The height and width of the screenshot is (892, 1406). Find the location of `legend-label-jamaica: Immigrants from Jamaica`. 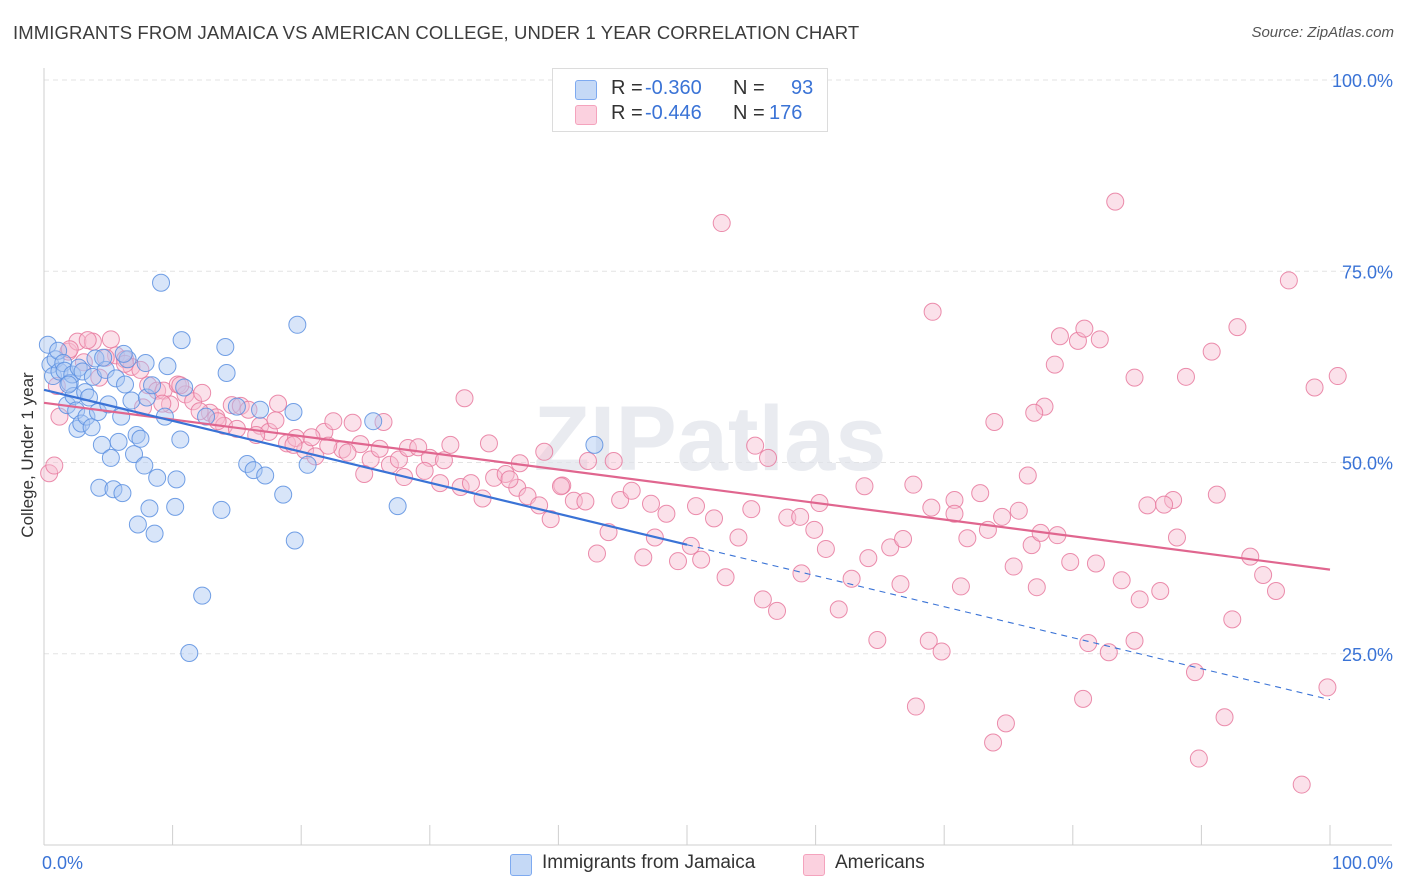

legend-label-jamaica: Immigrants from Jamaica is located at coordinates (649, 862).